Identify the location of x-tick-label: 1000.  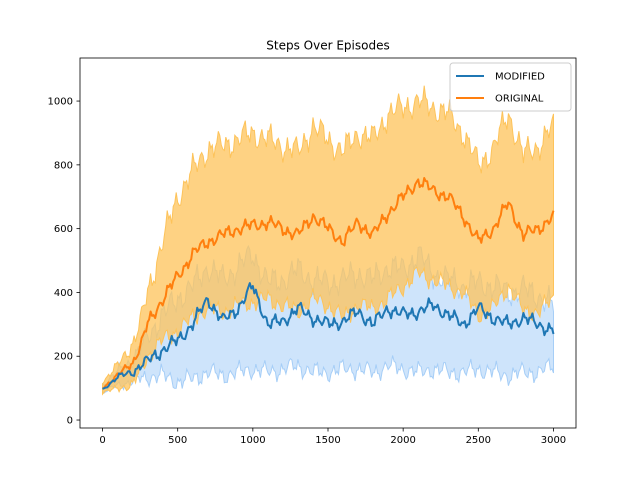
(252, 440).